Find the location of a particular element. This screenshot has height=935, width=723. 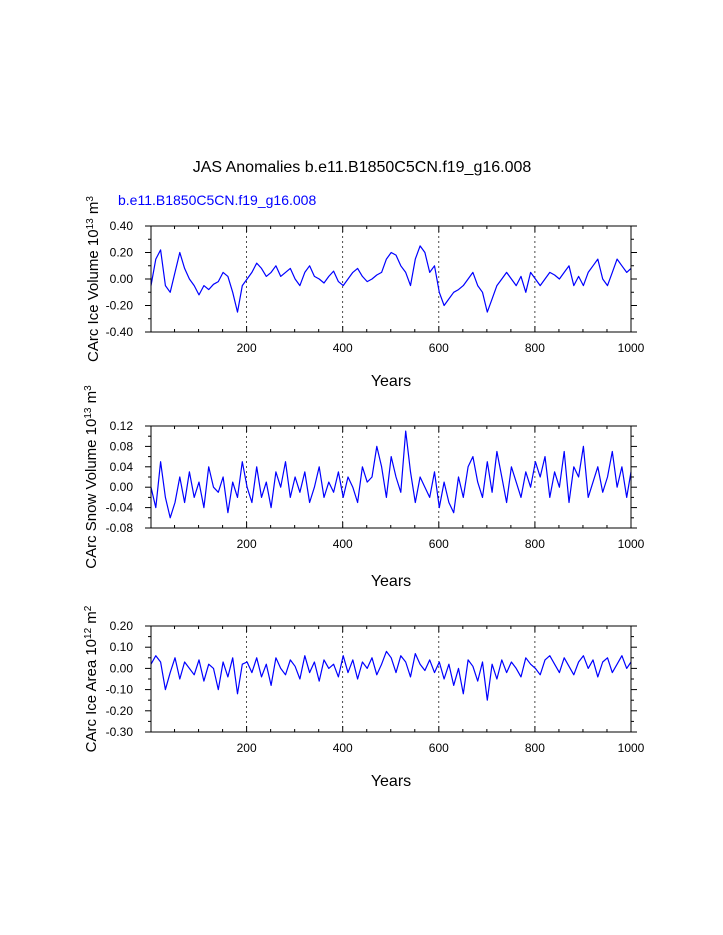

case-label: b.e11.B1850C5CN.f19_g16.008 is located at coordinates (217, 200).